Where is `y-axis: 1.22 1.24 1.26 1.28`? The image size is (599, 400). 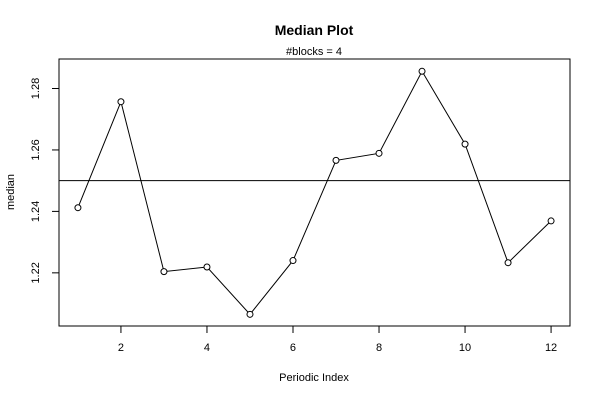
y-axis: 1.22 1.24 1.26 1.28 is located at coordinates (45, 181).